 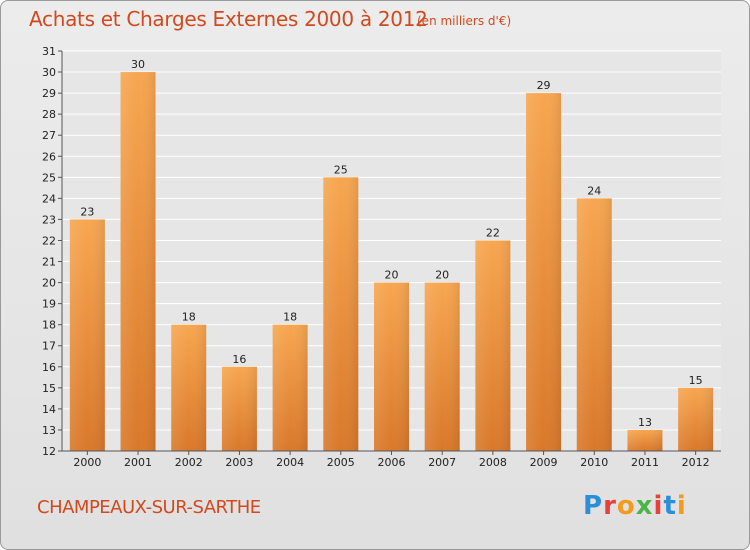 I want to click on y-tick-label: 23, so click(x=49, y=219).